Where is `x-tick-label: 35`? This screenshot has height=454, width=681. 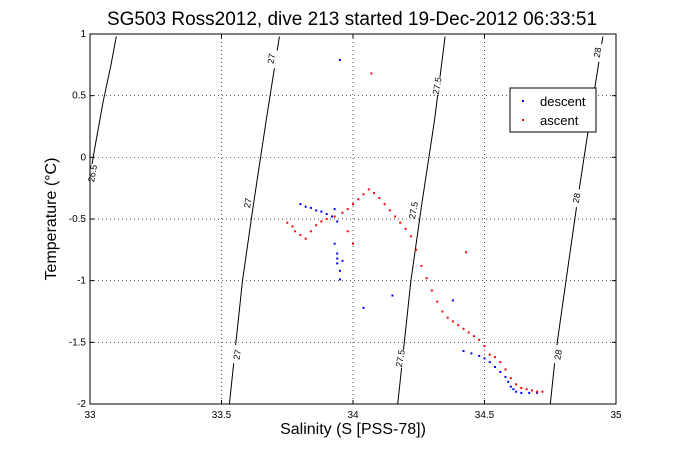
x-tick-label: 35 is located at coordinates (616, 415).